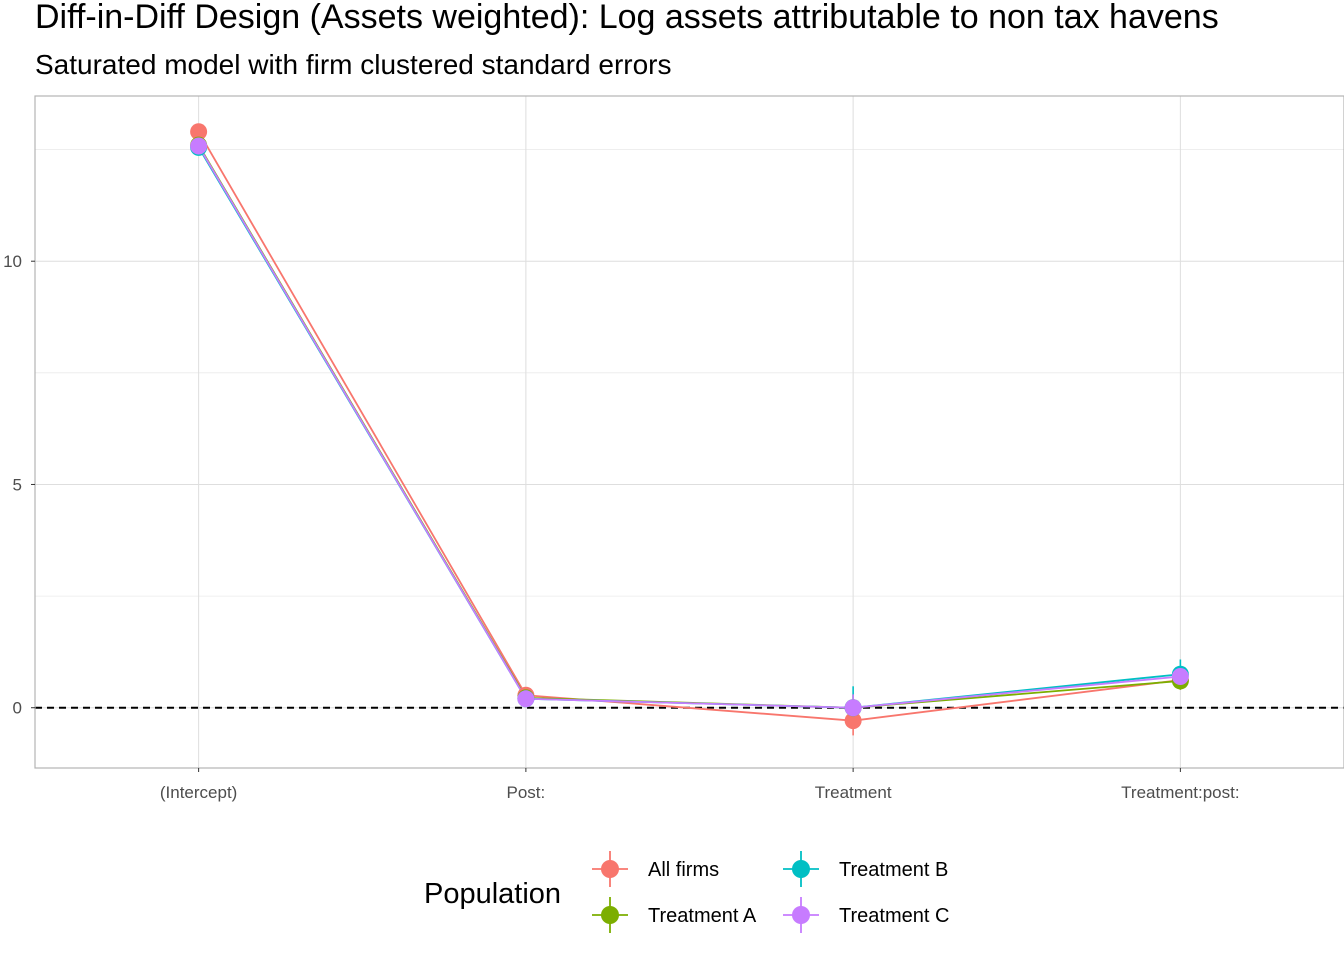 The height and width of the screenshot is (960, 1344). What do you see at coordinates (492, 894) in the screenshot?
I see `legend-title: Population` at bounding box center [492, 894].